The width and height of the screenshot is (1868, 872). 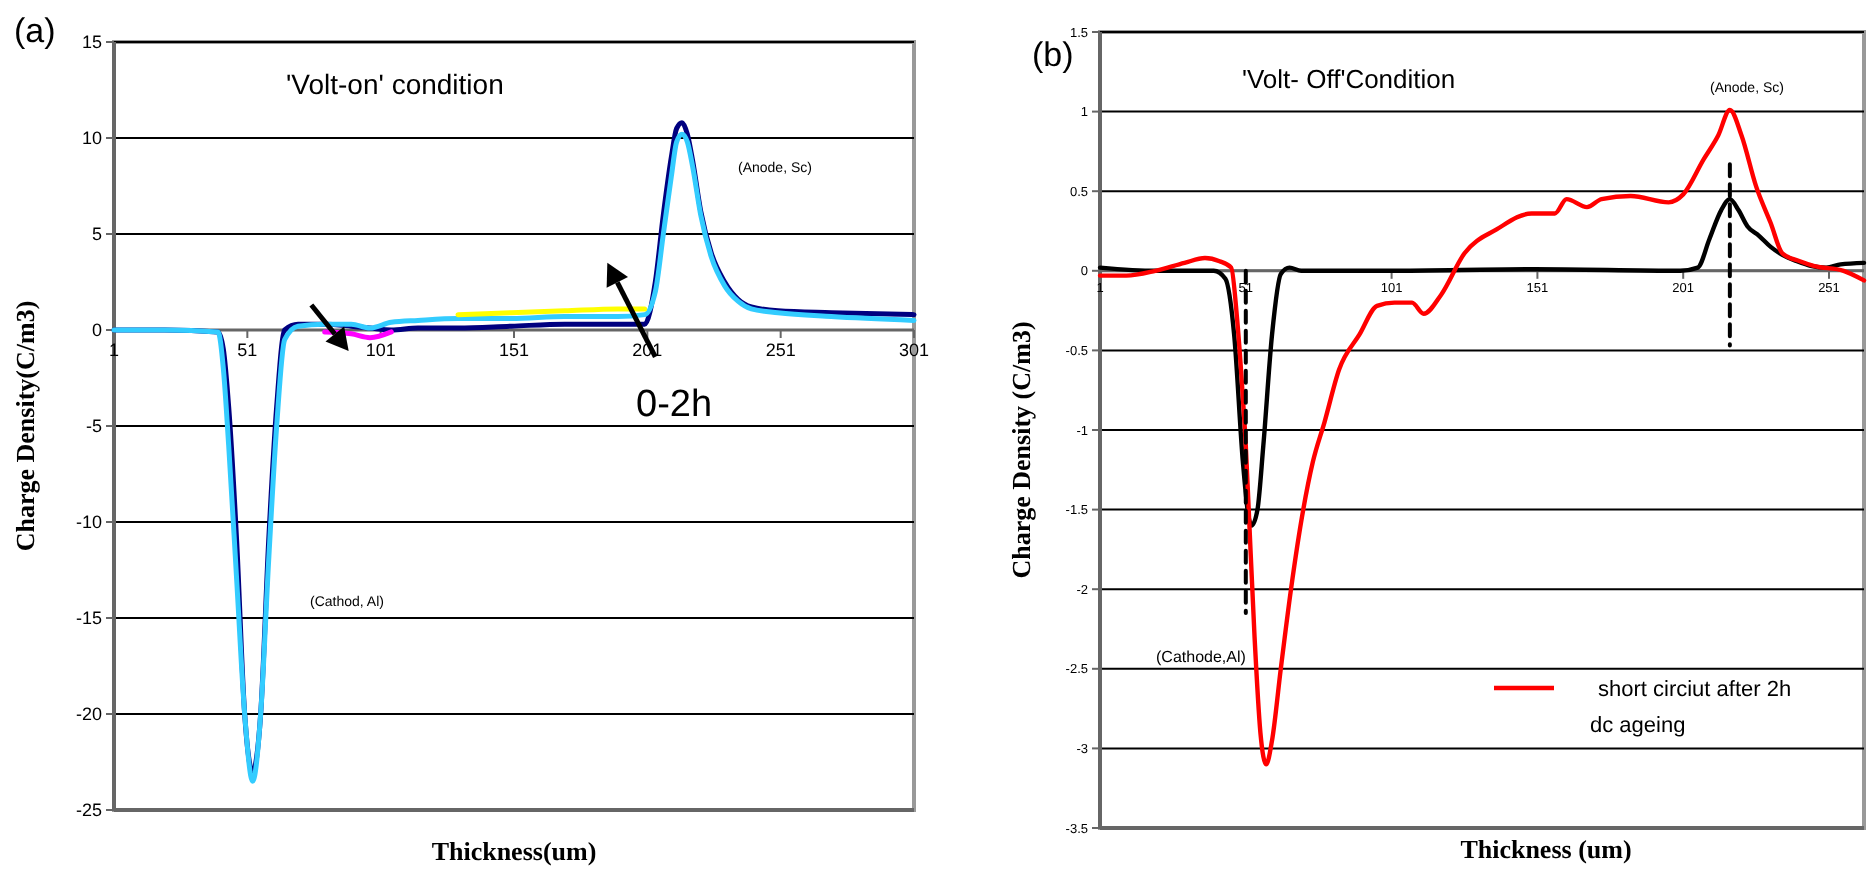 I want to click on text: 'Volt-on' condition, so click(x=395, y=84).